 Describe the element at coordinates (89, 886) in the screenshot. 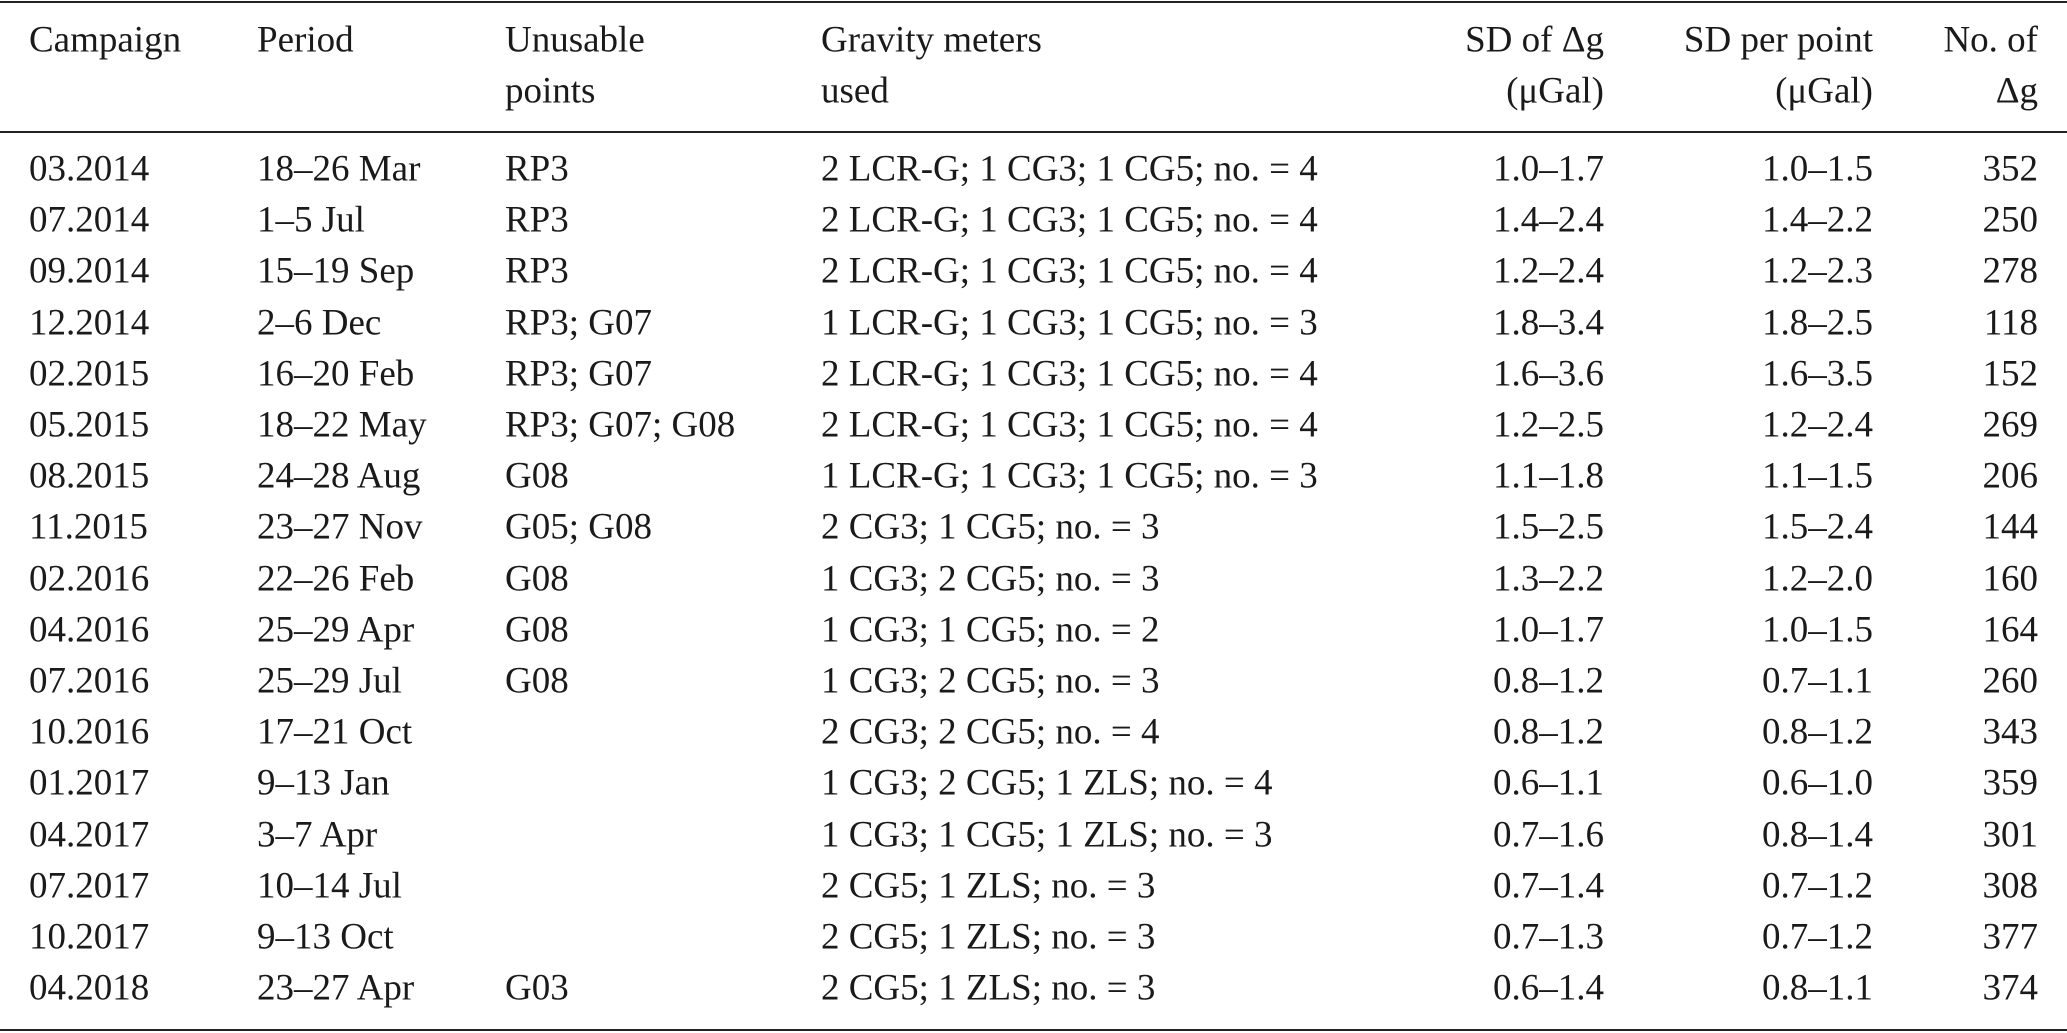

I see `table-cell: 07.2017` at that location.